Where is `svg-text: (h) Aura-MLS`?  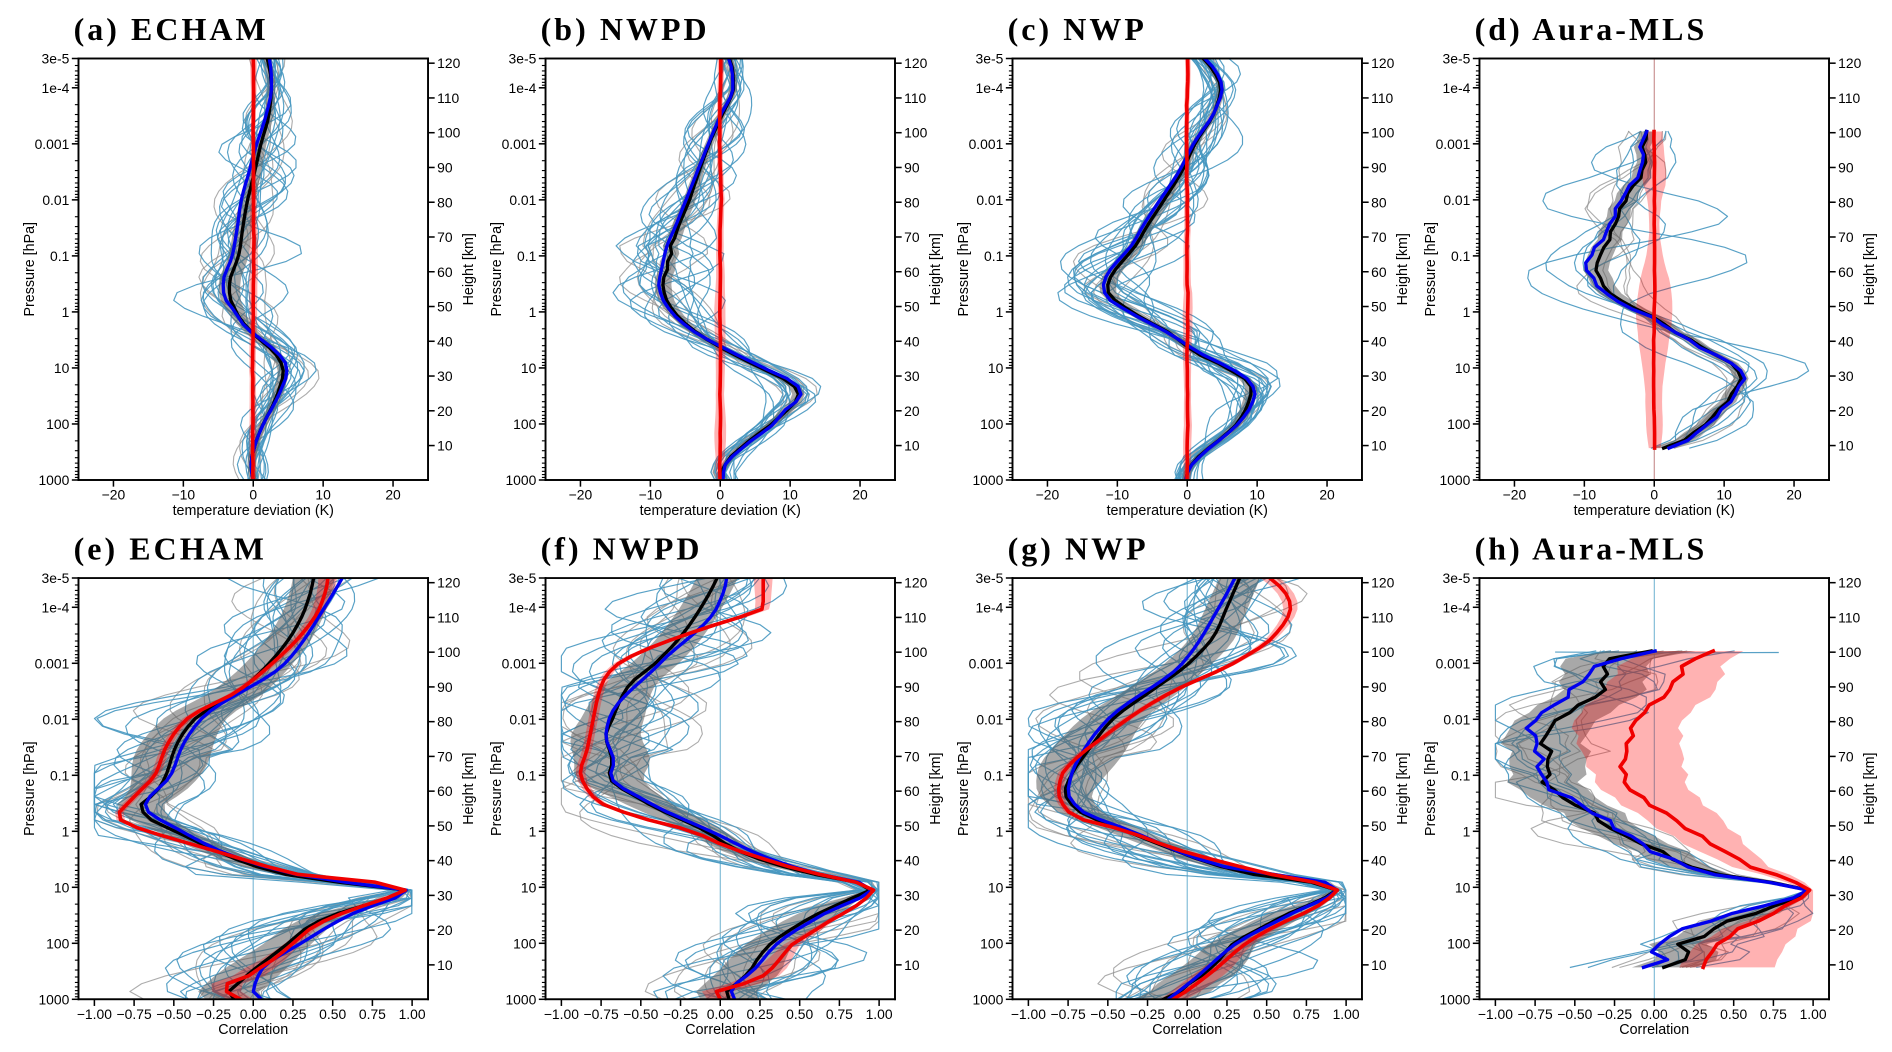
svg-text: (h) Aura-MLS is located at coordinates (1591, 548).